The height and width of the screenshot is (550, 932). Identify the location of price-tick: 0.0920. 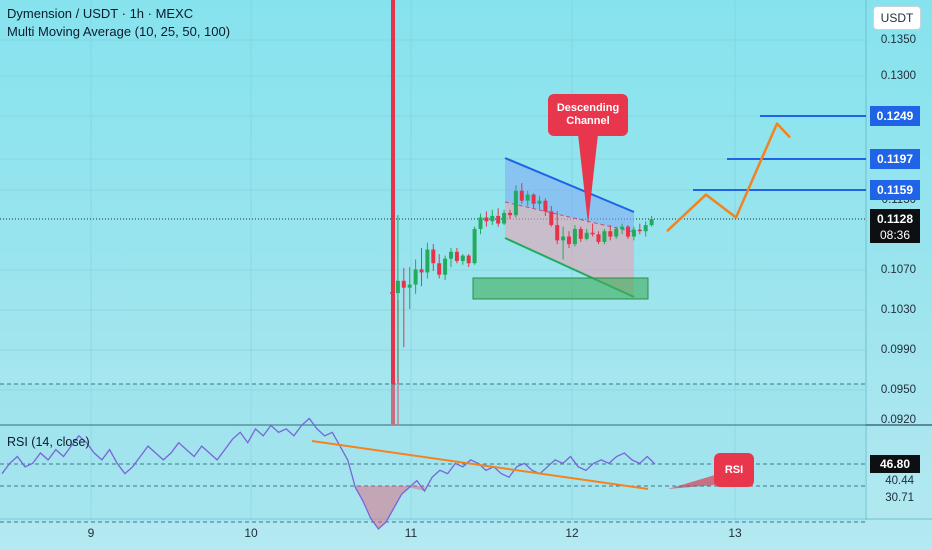
(898, 420).